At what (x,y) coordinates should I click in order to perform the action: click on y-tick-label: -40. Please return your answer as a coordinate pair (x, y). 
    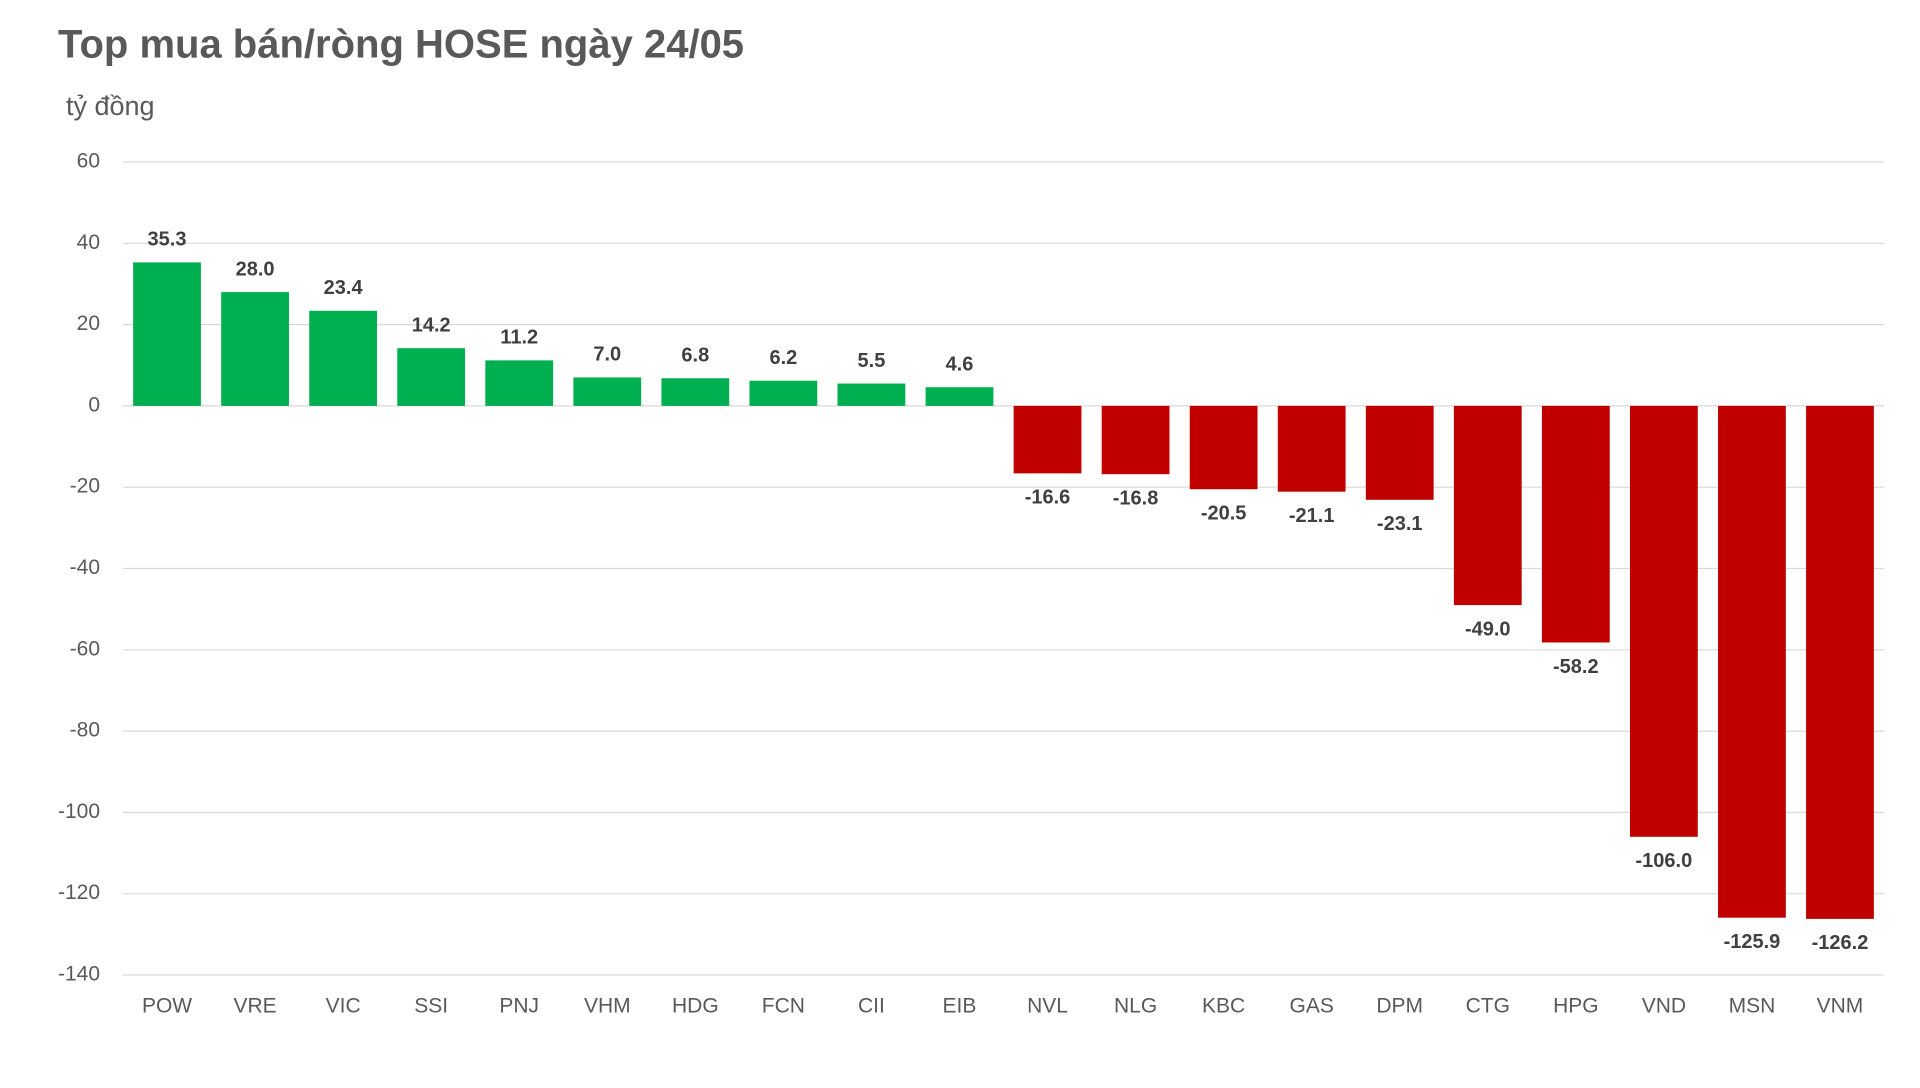
    Looking at the image, I should click on (85, 567).